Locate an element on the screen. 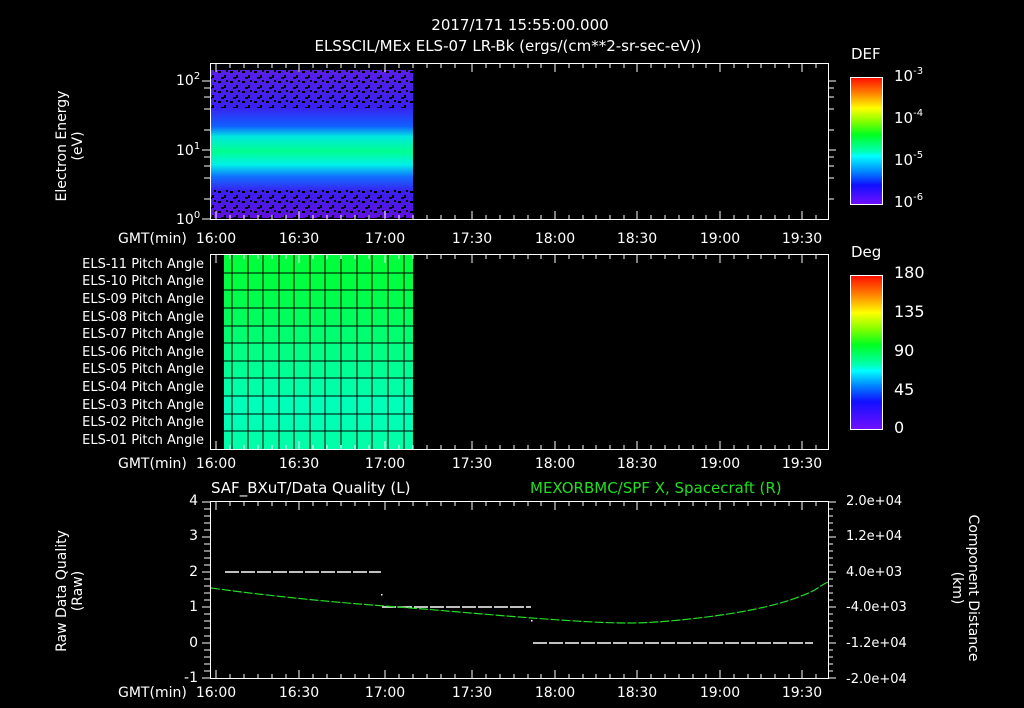 The width and height of the screenshot is (1024, 708). ytick-left: 2 is located at coordinates (193, 572).